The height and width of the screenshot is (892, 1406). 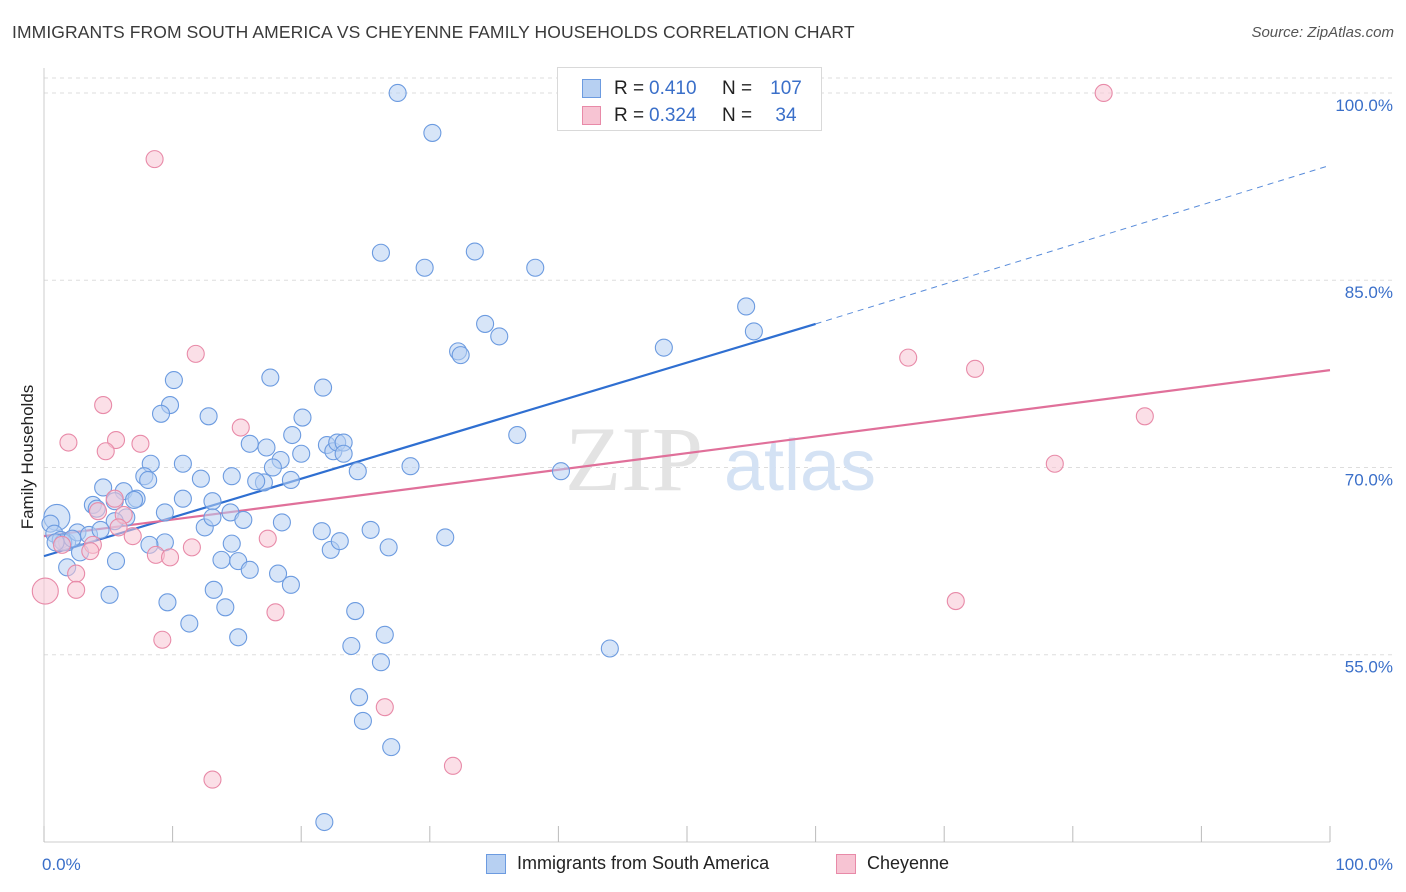 I want to click on watermark: ZIPatlas, so click(x=720, y=459).